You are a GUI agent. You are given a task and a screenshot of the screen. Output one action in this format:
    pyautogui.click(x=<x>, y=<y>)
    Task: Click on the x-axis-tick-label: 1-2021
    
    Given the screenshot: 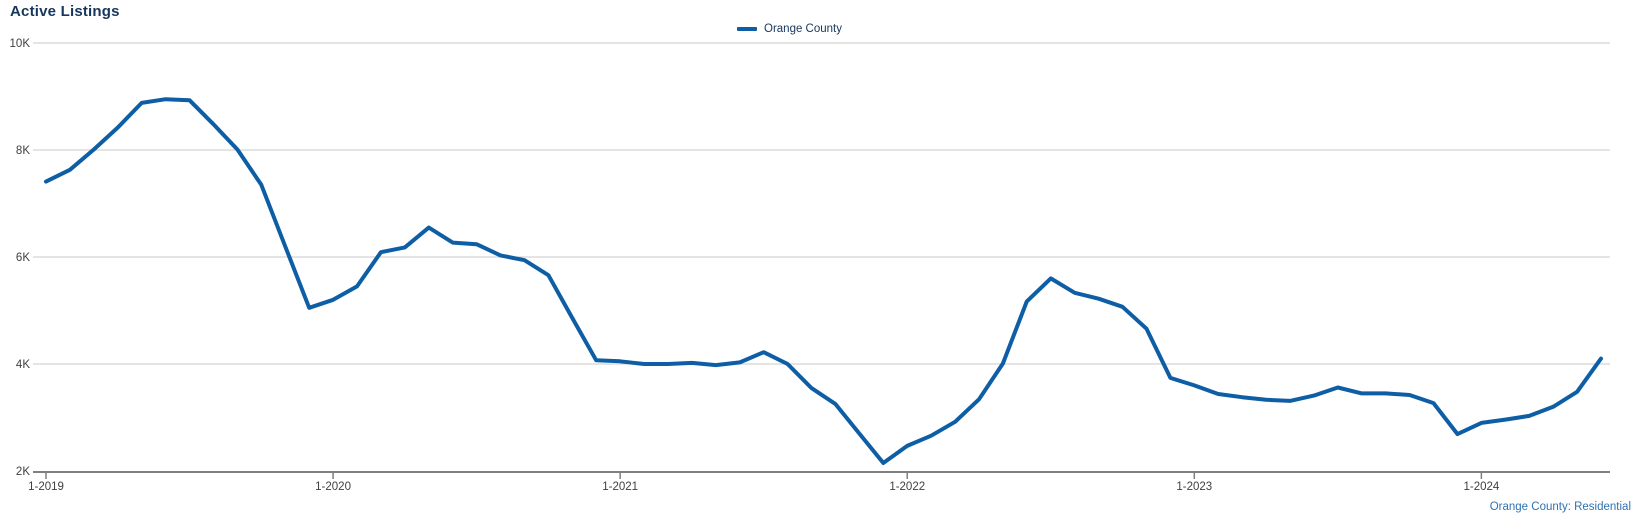 What is the action you would take?
    pyautogui.click(x=620, y=487)
    